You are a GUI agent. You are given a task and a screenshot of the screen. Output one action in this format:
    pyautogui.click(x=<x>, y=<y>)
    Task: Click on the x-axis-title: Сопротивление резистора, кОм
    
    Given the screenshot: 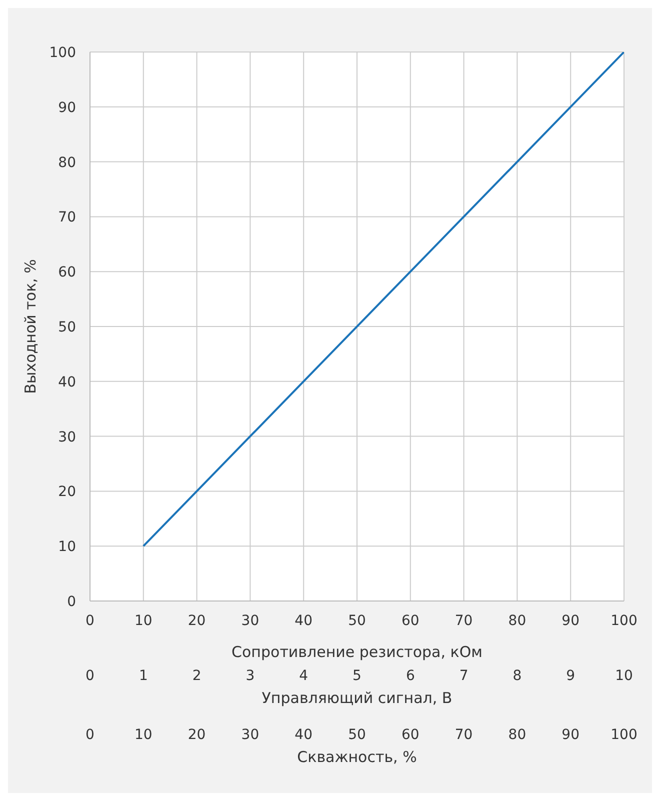 What is the action you would take?
    pyautogui.click(x=357, y=652)
    